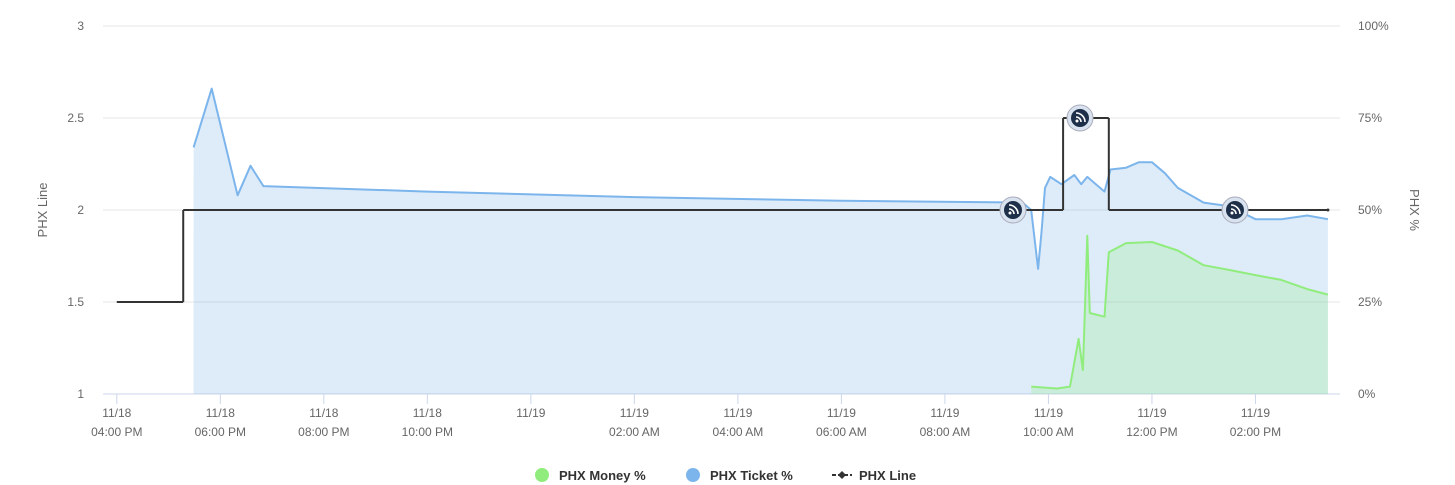 The image size is (1455, 485). Describe the element at coordinates (738, 432) in the screenshot. I see `x-tick-label: 04:00 AM` at that location.